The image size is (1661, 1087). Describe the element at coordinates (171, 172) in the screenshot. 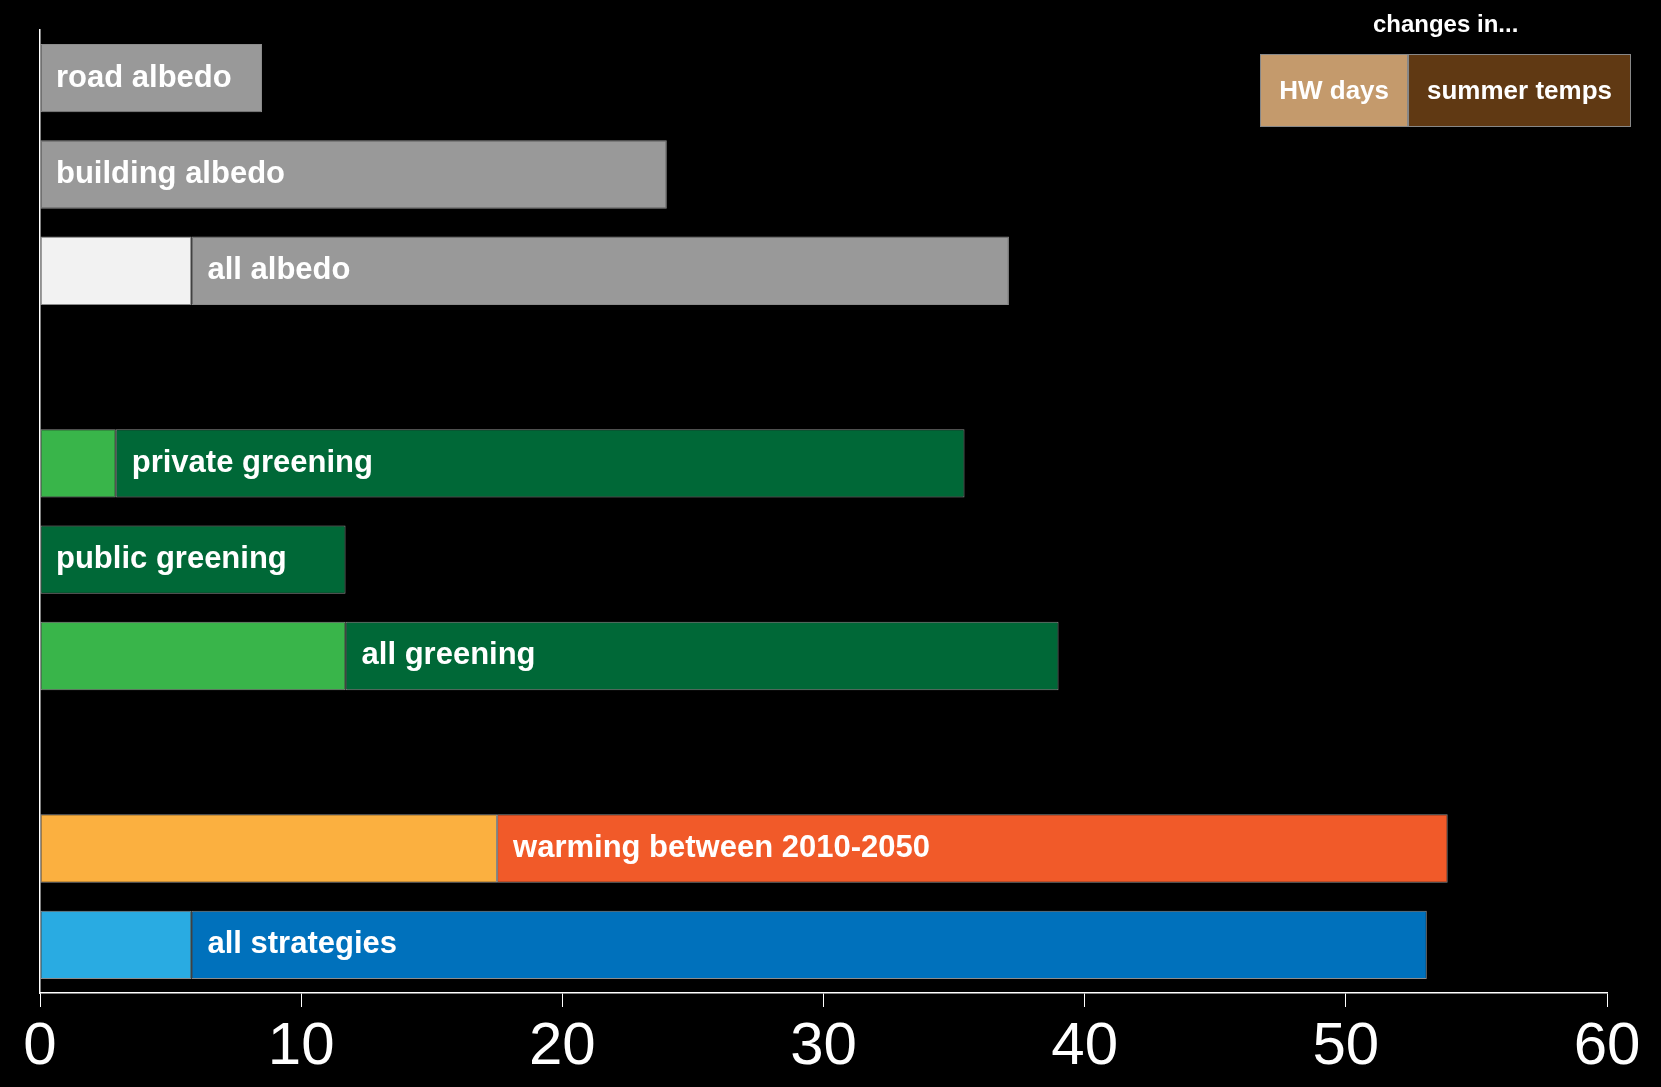

I see `y-tick-label: building albedo` at that location.